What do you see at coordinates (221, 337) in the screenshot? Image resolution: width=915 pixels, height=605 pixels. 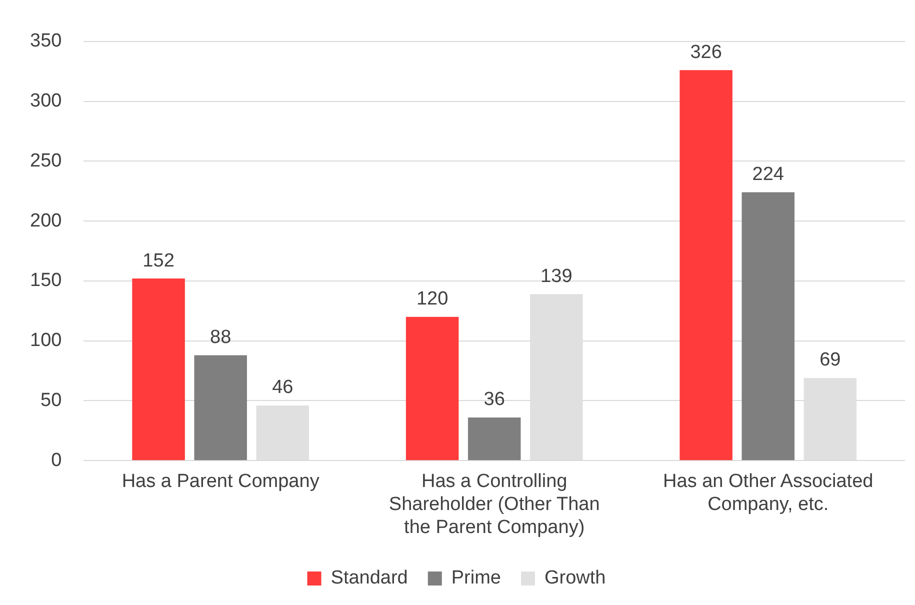 I see `data-label: 88` at bounding box center [221, 337].